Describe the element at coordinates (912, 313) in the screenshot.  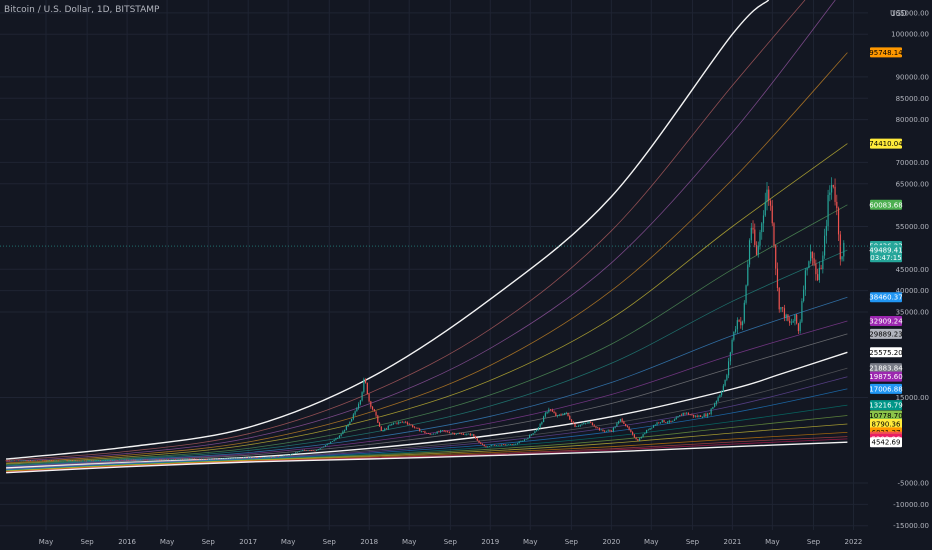
I see `y-tick-label: 35000.00` at that location.